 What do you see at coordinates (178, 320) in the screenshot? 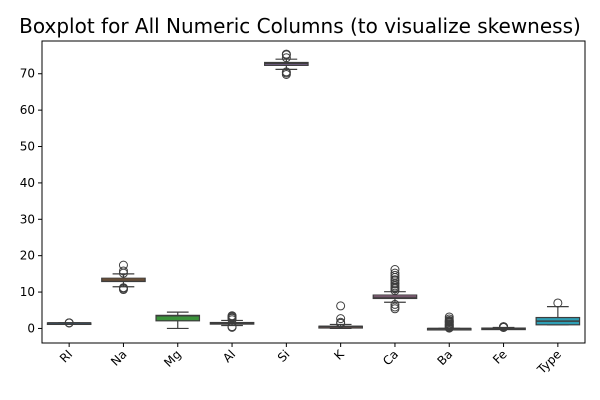
I see `box-group-mg` at bounding box center [178, 320].